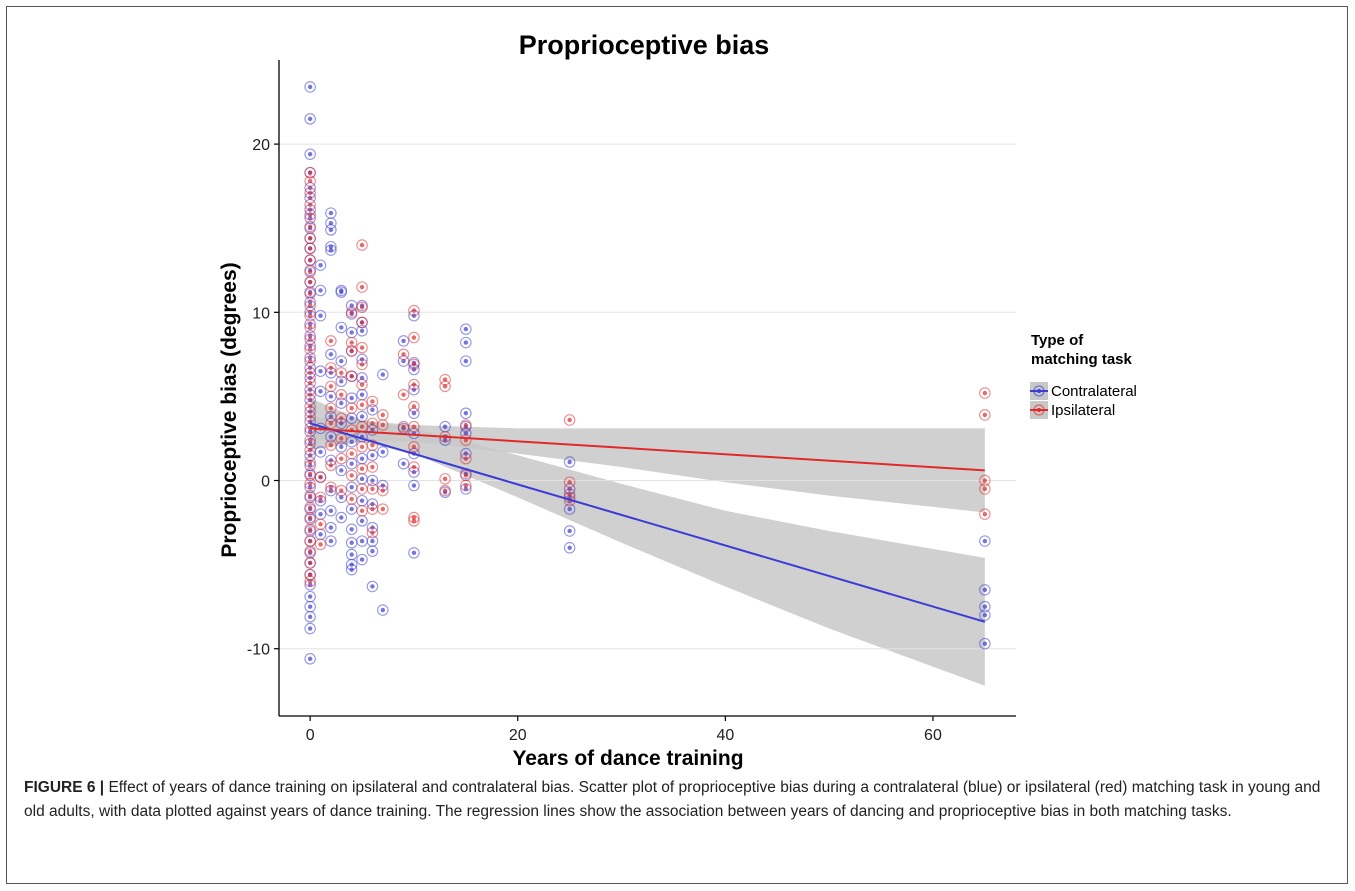 The image size is (1355, 891). What do you see at coordinates (627, 758) in the screenshot?
I see `x-axis-label: Years of dance training` at bounding box center [627, 758].